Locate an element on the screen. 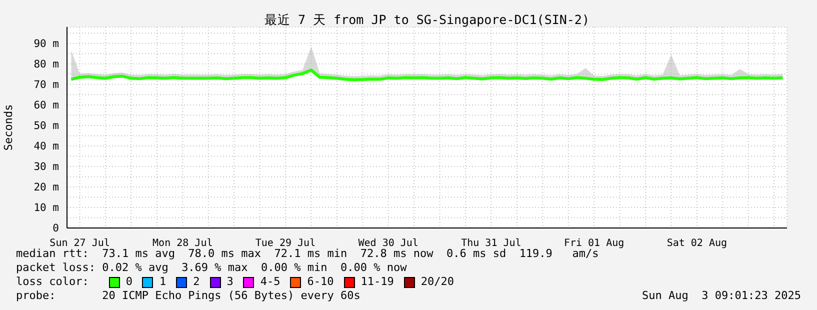 The height and width of the screenshot is (310, 817). y-tick-label: 40 m is located at coordinates (46, 146).